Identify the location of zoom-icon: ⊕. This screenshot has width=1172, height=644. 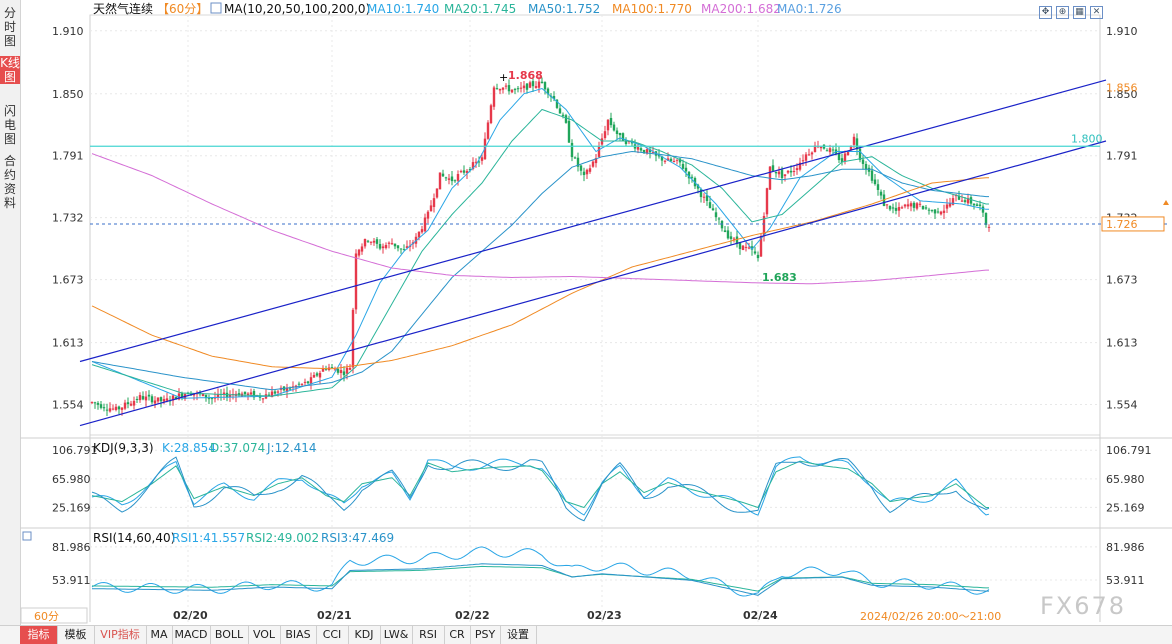
(1062, 12).